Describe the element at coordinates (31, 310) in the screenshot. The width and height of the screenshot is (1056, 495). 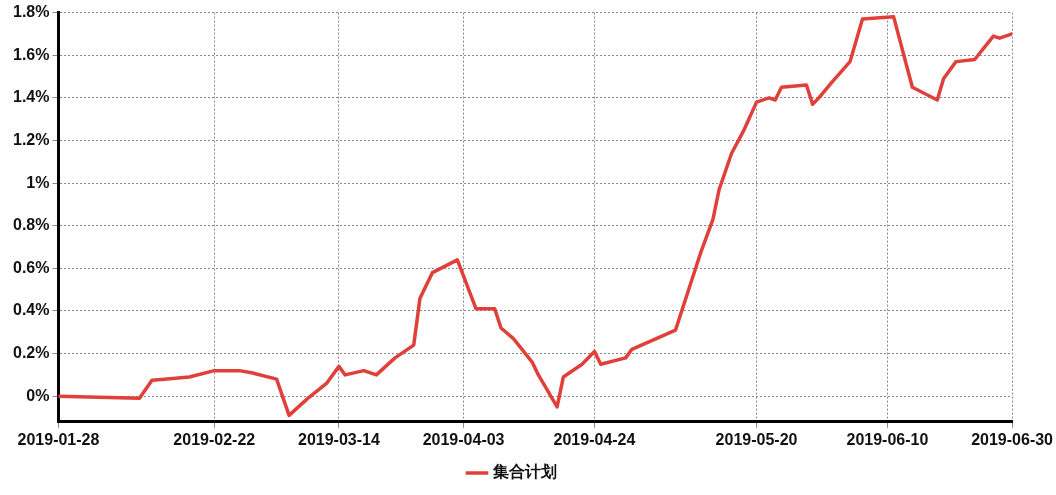
I see `y-tick-label: 0.4%` at that location.